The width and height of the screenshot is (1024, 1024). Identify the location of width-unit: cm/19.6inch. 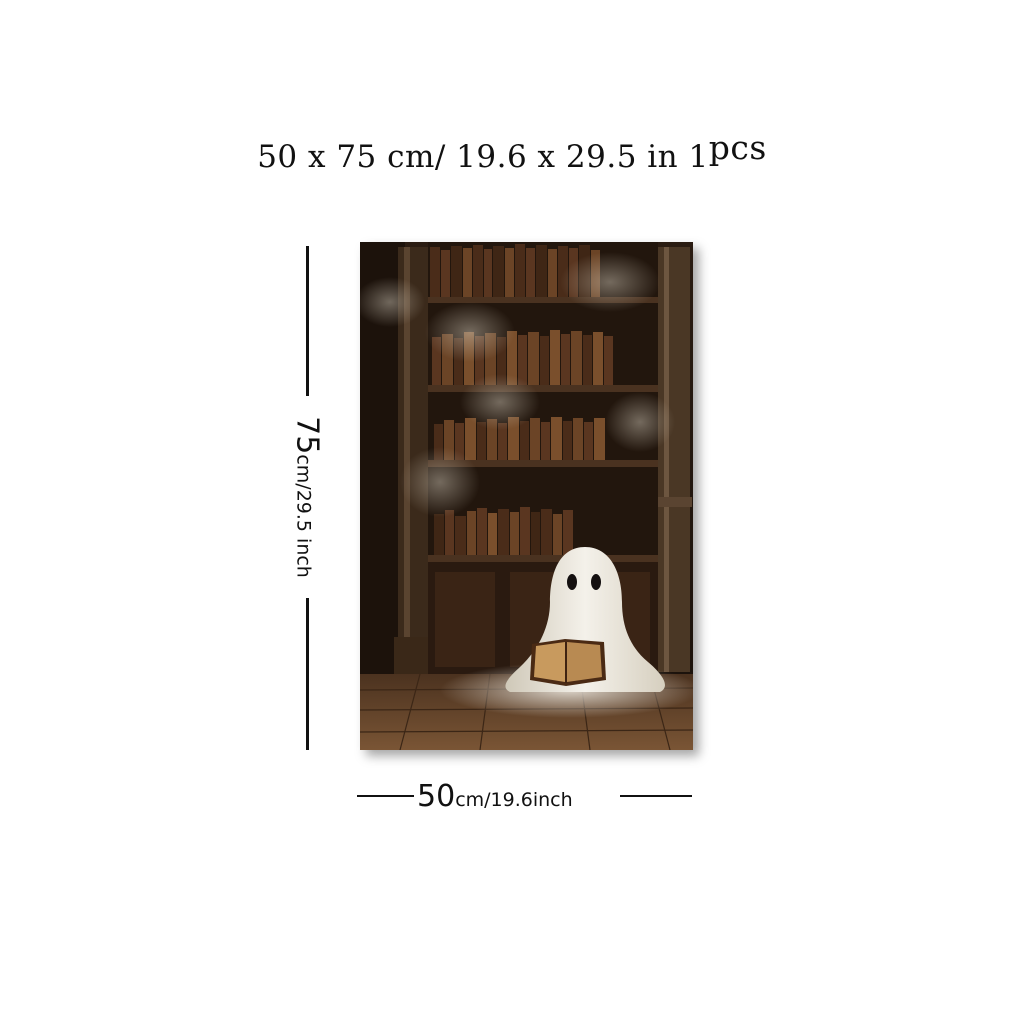
(514, 800).